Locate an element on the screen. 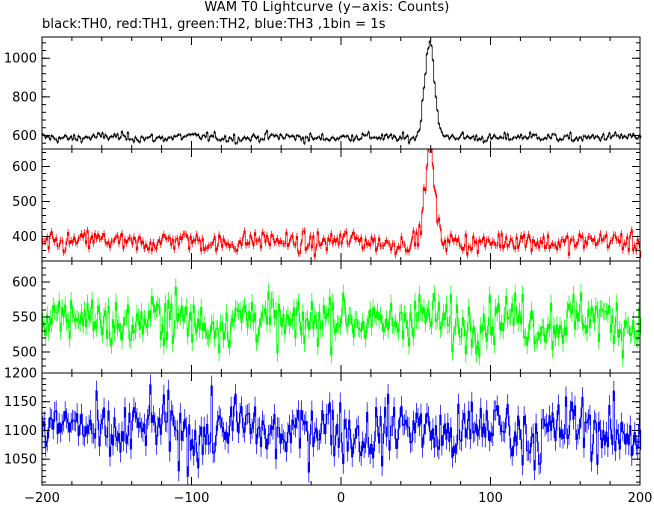 Image resolution: width=654 pixels, height=505 pixels. x-tick-label: −200 is located at coordinates (42, 498).